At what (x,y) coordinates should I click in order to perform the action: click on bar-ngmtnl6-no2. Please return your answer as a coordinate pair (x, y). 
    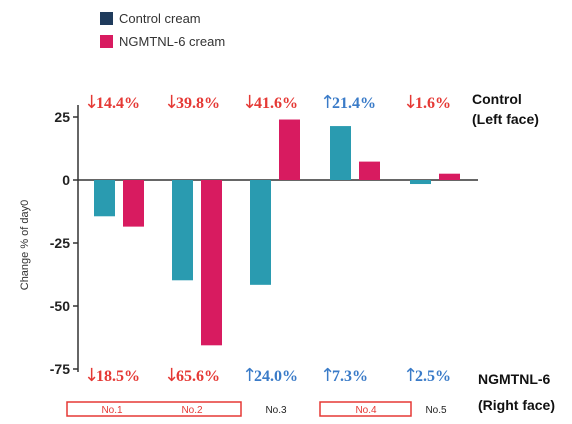
    Looking at the image, I should click on (211, 263).